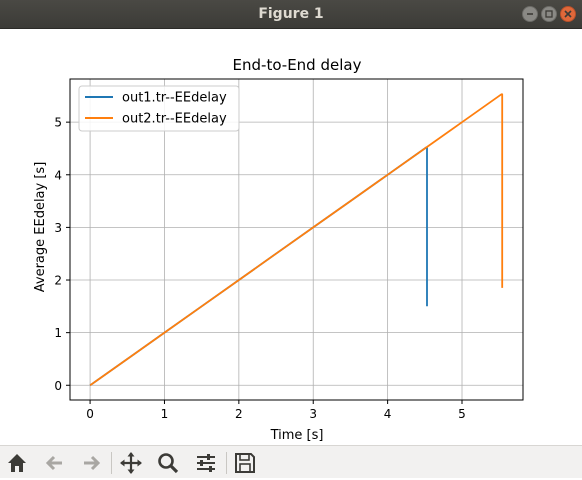  What do you see at coordinates (58, 386) in the screenshot?
I see `y-tick-label: 0` at bounding box center [58, 386].